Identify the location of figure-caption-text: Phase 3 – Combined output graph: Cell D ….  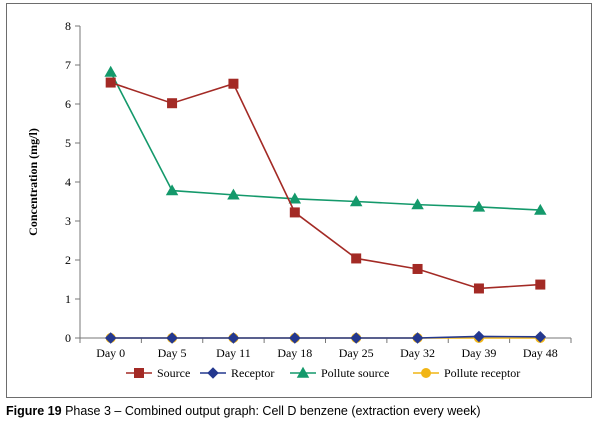
(273, 411).